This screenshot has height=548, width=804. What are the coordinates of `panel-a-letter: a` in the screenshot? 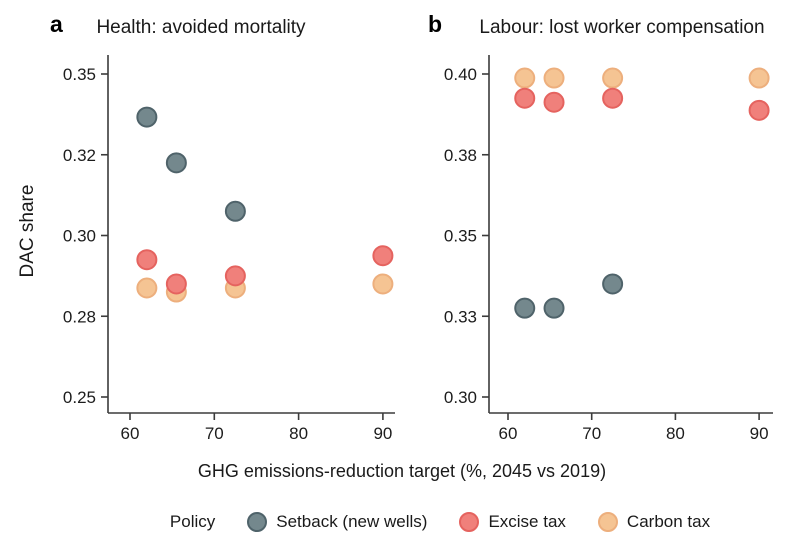 It's located at (56, 24).